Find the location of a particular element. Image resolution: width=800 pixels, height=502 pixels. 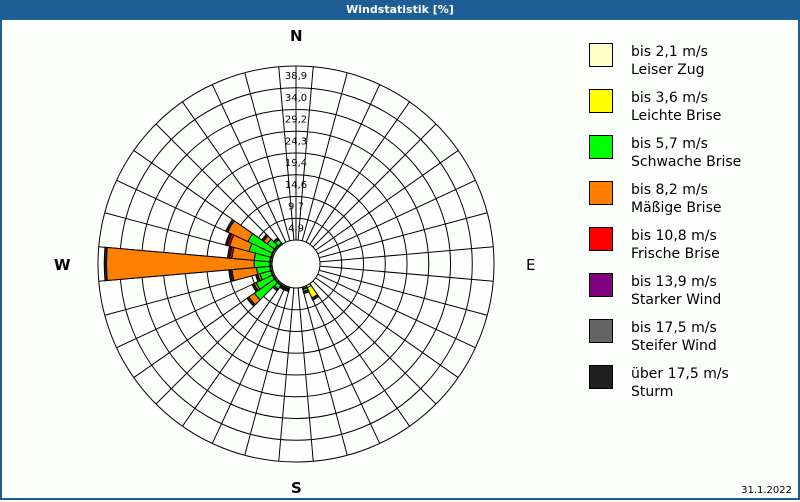

legend-range: bis 13,9 m/s is located at coordinates (674, 282).